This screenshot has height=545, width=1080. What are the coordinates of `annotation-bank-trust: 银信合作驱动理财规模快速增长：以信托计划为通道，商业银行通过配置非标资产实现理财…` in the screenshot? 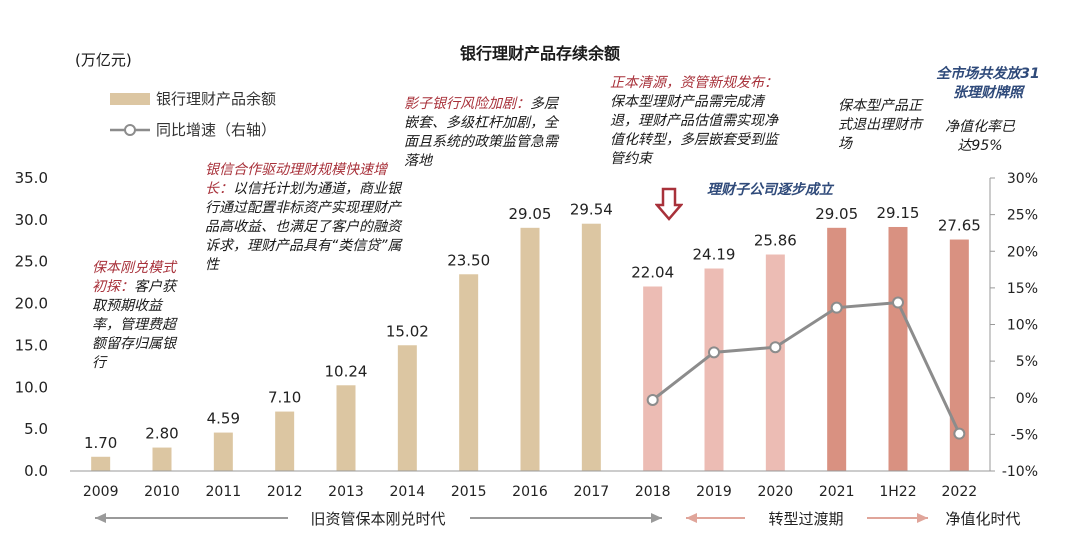 It's located at (303, 217).